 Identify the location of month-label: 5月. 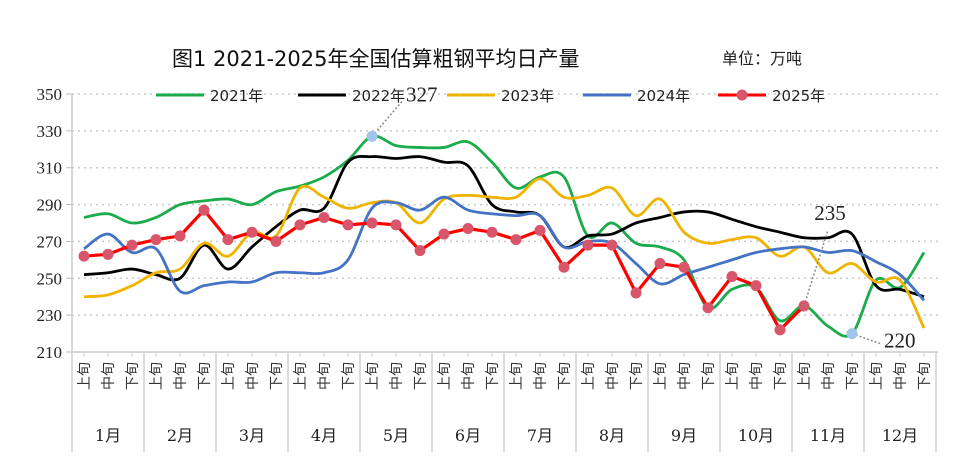
(396, 435).